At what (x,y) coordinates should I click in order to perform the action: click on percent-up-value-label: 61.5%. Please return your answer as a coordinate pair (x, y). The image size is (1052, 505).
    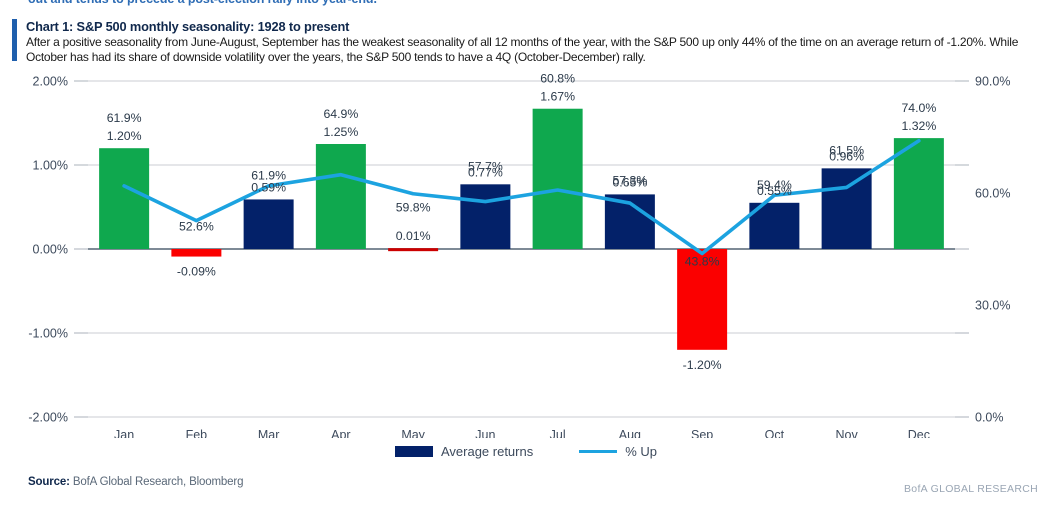
    Looking at the image, I should click on (846, 150).